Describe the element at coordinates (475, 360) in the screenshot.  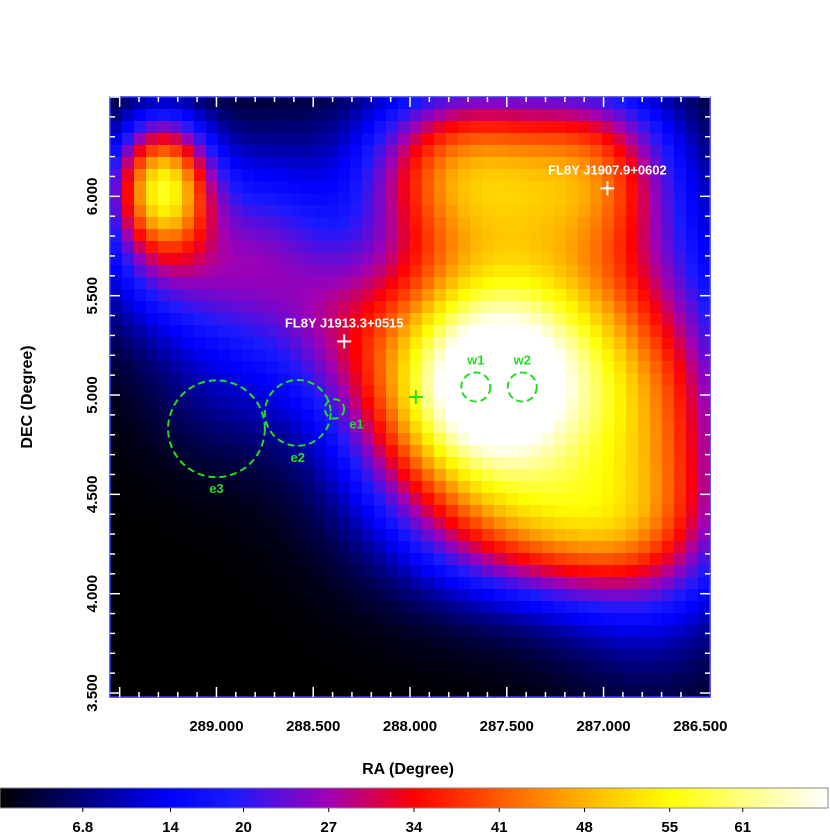
I see `region-label-w1: w1` at that location.